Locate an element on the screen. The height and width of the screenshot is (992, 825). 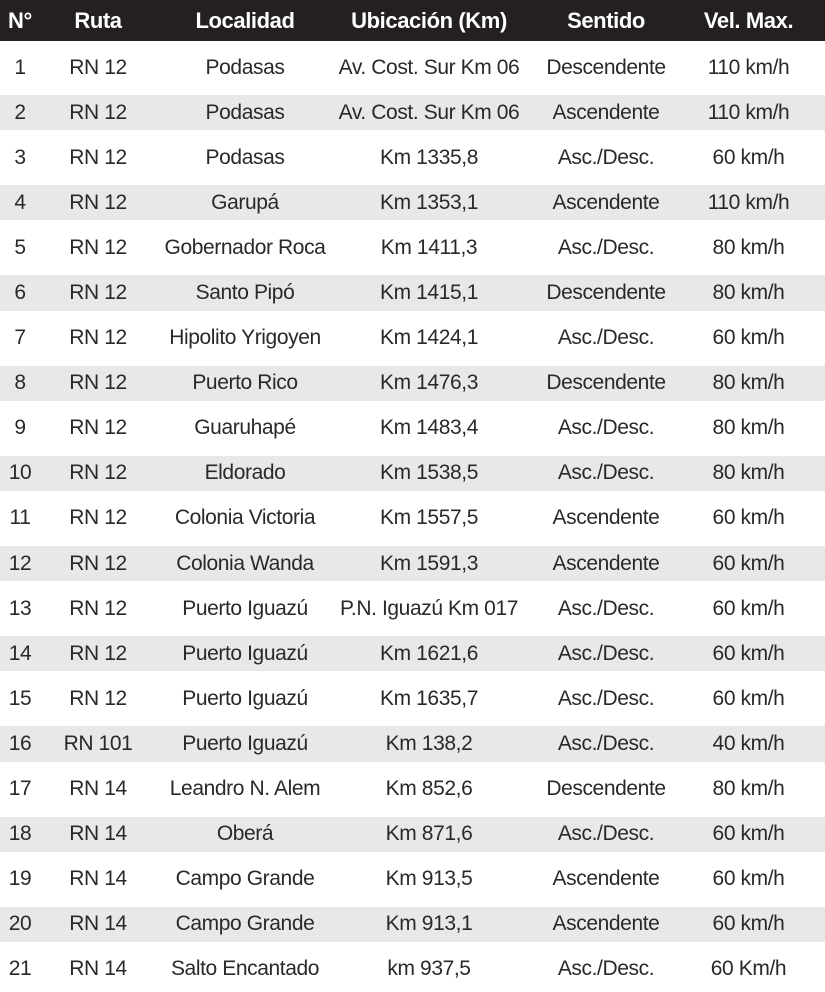
cell-ubicacion: Km 1415,1 is located at coordinates (429, 293).